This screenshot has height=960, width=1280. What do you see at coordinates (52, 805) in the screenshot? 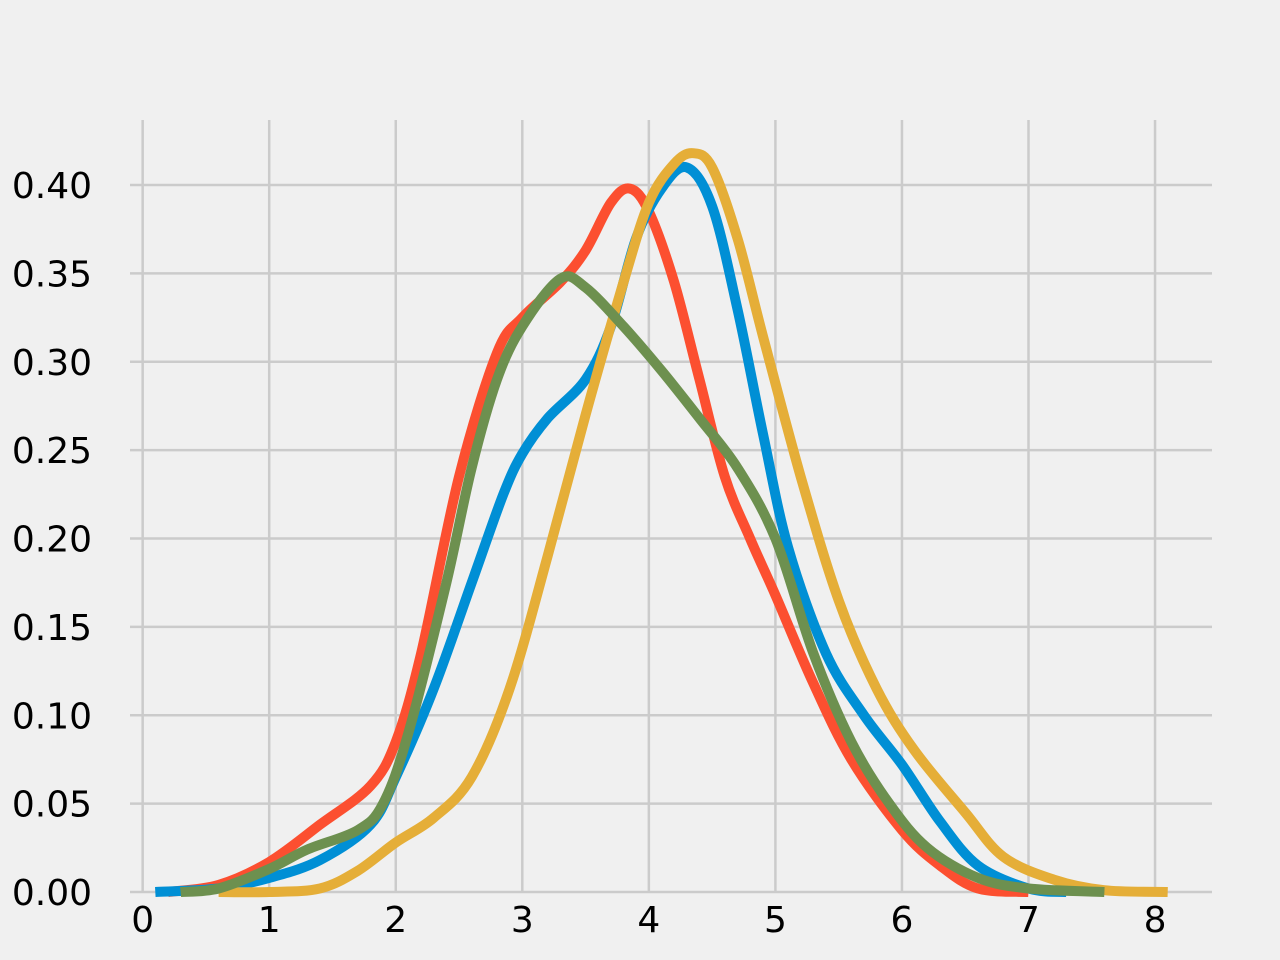
I see `y-tick-label: 0.05` at bounding box center [52, 805].